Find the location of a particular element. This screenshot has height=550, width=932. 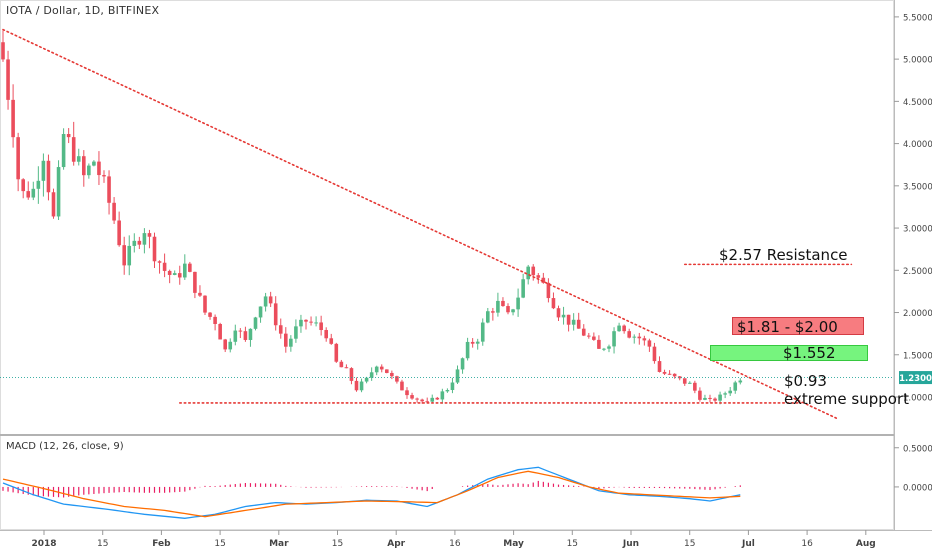

macd-axis: 0.5000 0.0000 is located at coordinates (913, 468).